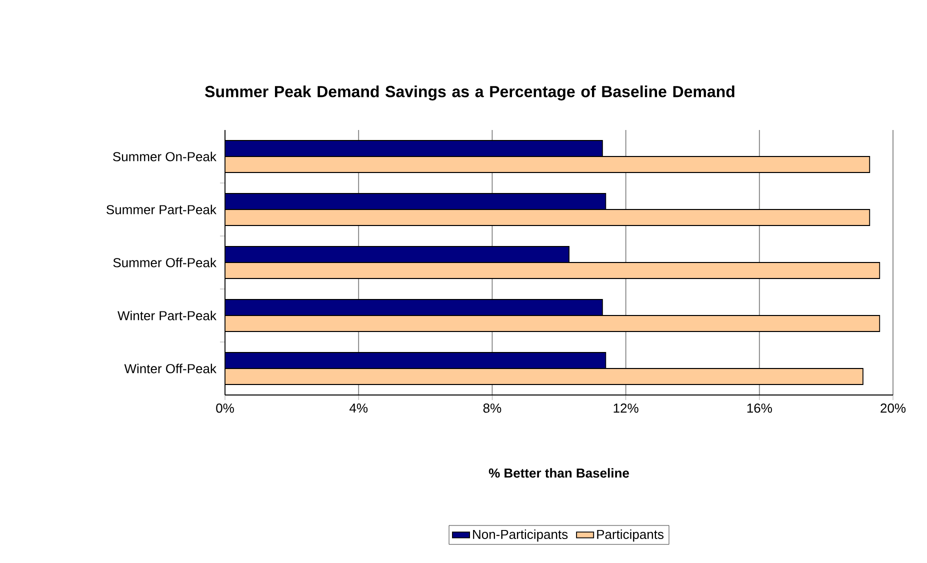  I want to click on x-tick-label: 12%, so click(626, 408).